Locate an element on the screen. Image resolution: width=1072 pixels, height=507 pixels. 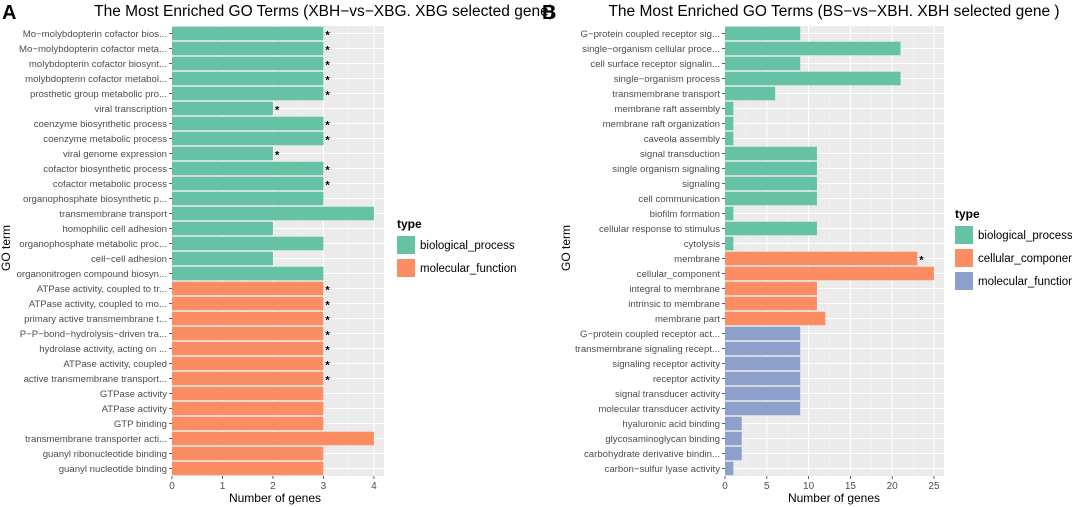
category-label: guanyl nucleotide binding is located at coordinates (113, 469).